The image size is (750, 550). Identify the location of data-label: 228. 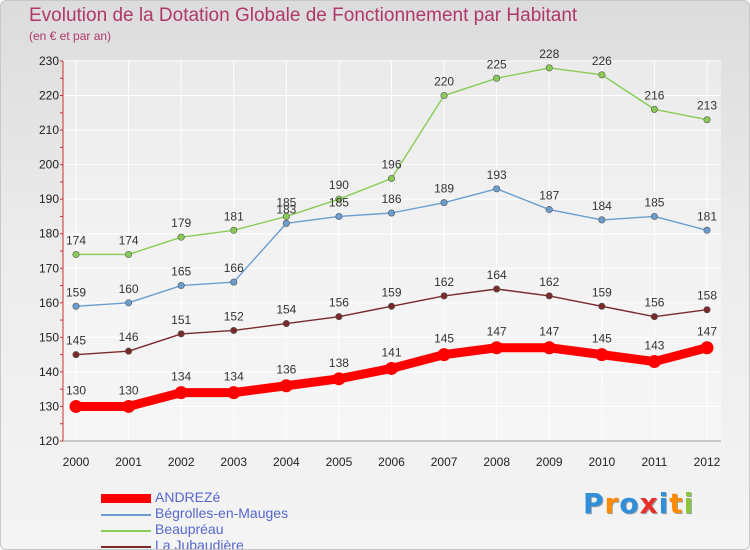
(549, 54).